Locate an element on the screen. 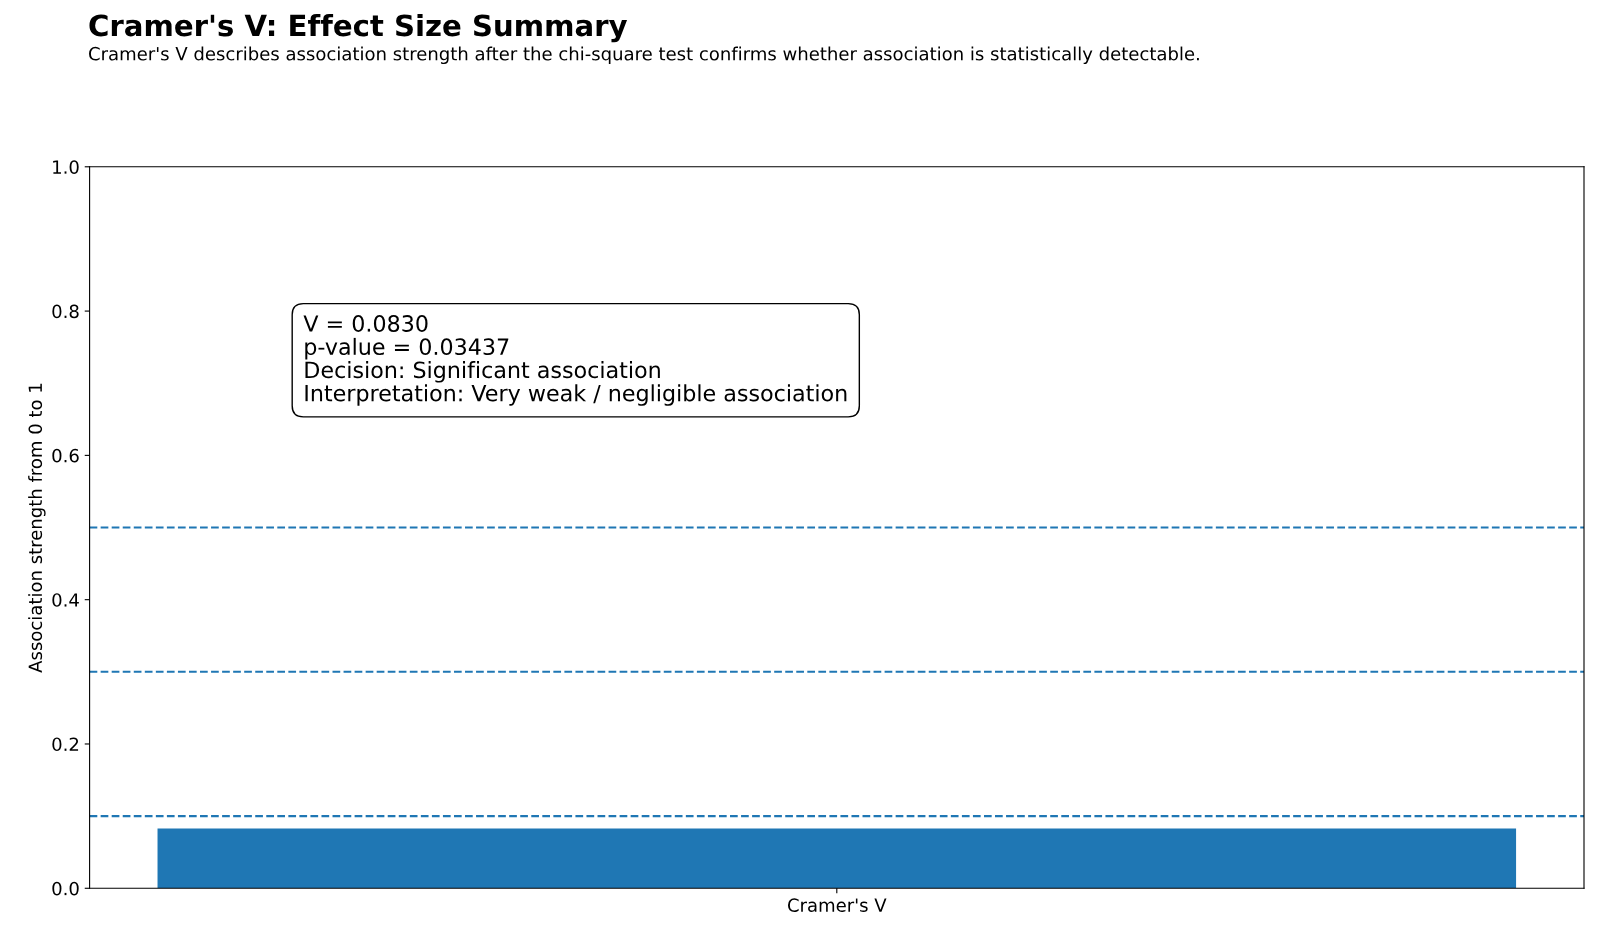  x-tick-label: Cramer's V is located at coordinates (837, 905).